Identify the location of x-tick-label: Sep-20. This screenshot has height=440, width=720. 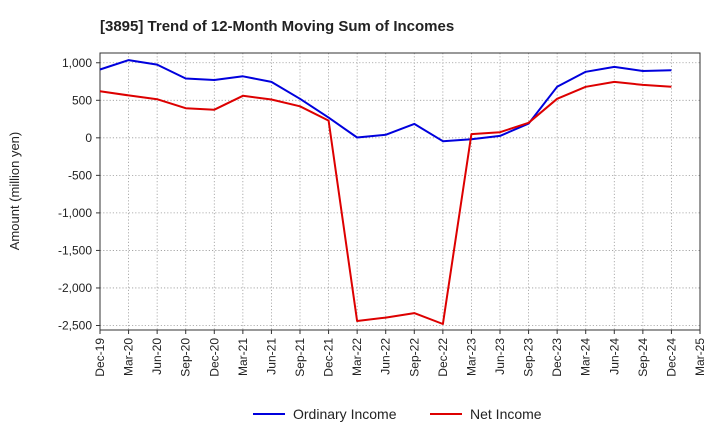
(186, 357).